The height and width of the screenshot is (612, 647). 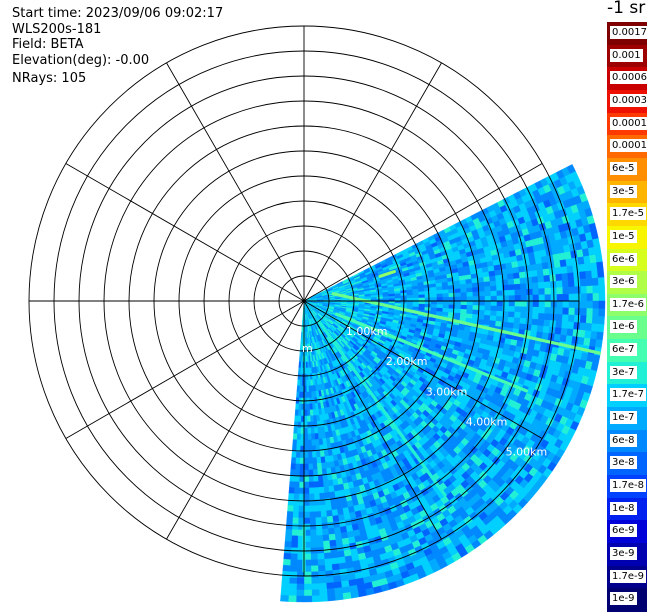 I want to click on field-text: Field: BETA, so click(x=47, y=44).